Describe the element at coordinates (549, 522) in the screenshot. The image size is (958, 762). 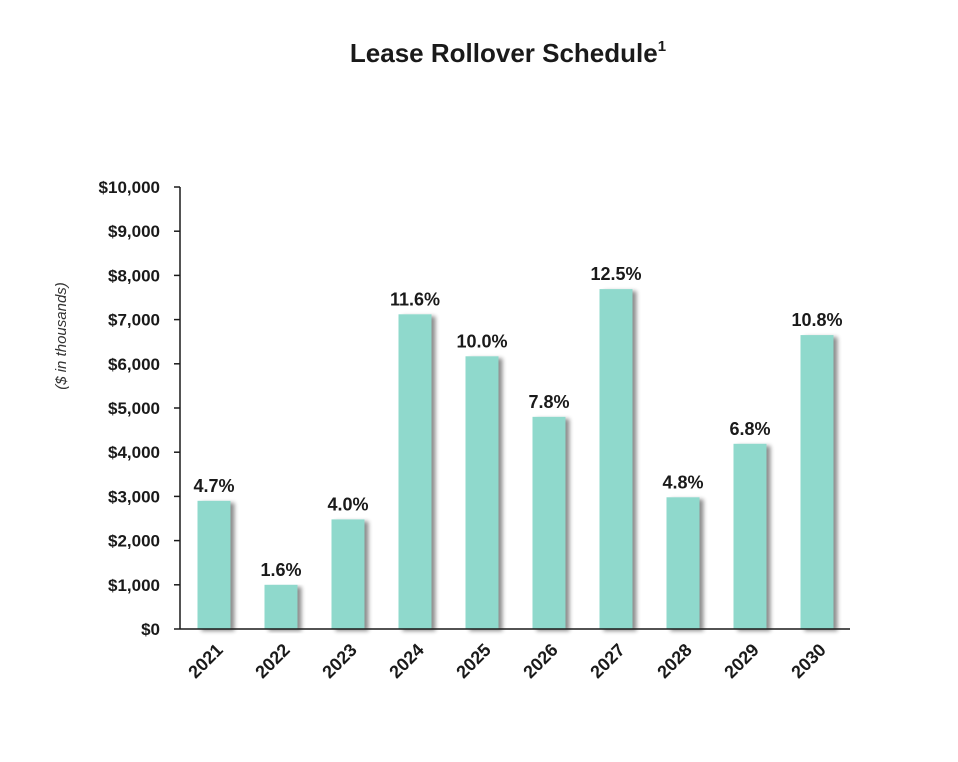
I see `bar-2026` at that location.